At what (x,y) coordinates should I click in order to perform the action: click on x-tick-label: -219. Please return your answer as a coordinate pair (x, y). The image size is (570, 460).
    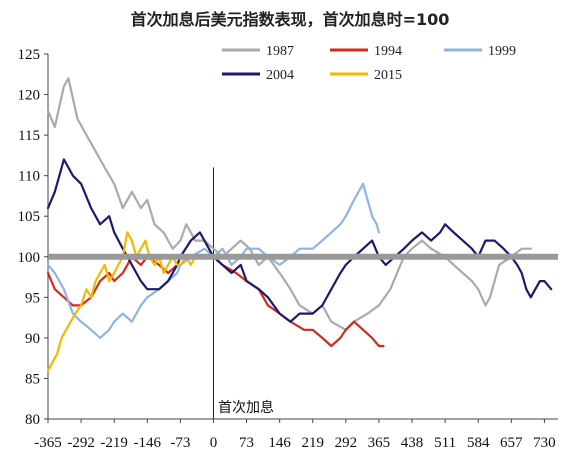
    Looking at the image, I should click on (114, 443).